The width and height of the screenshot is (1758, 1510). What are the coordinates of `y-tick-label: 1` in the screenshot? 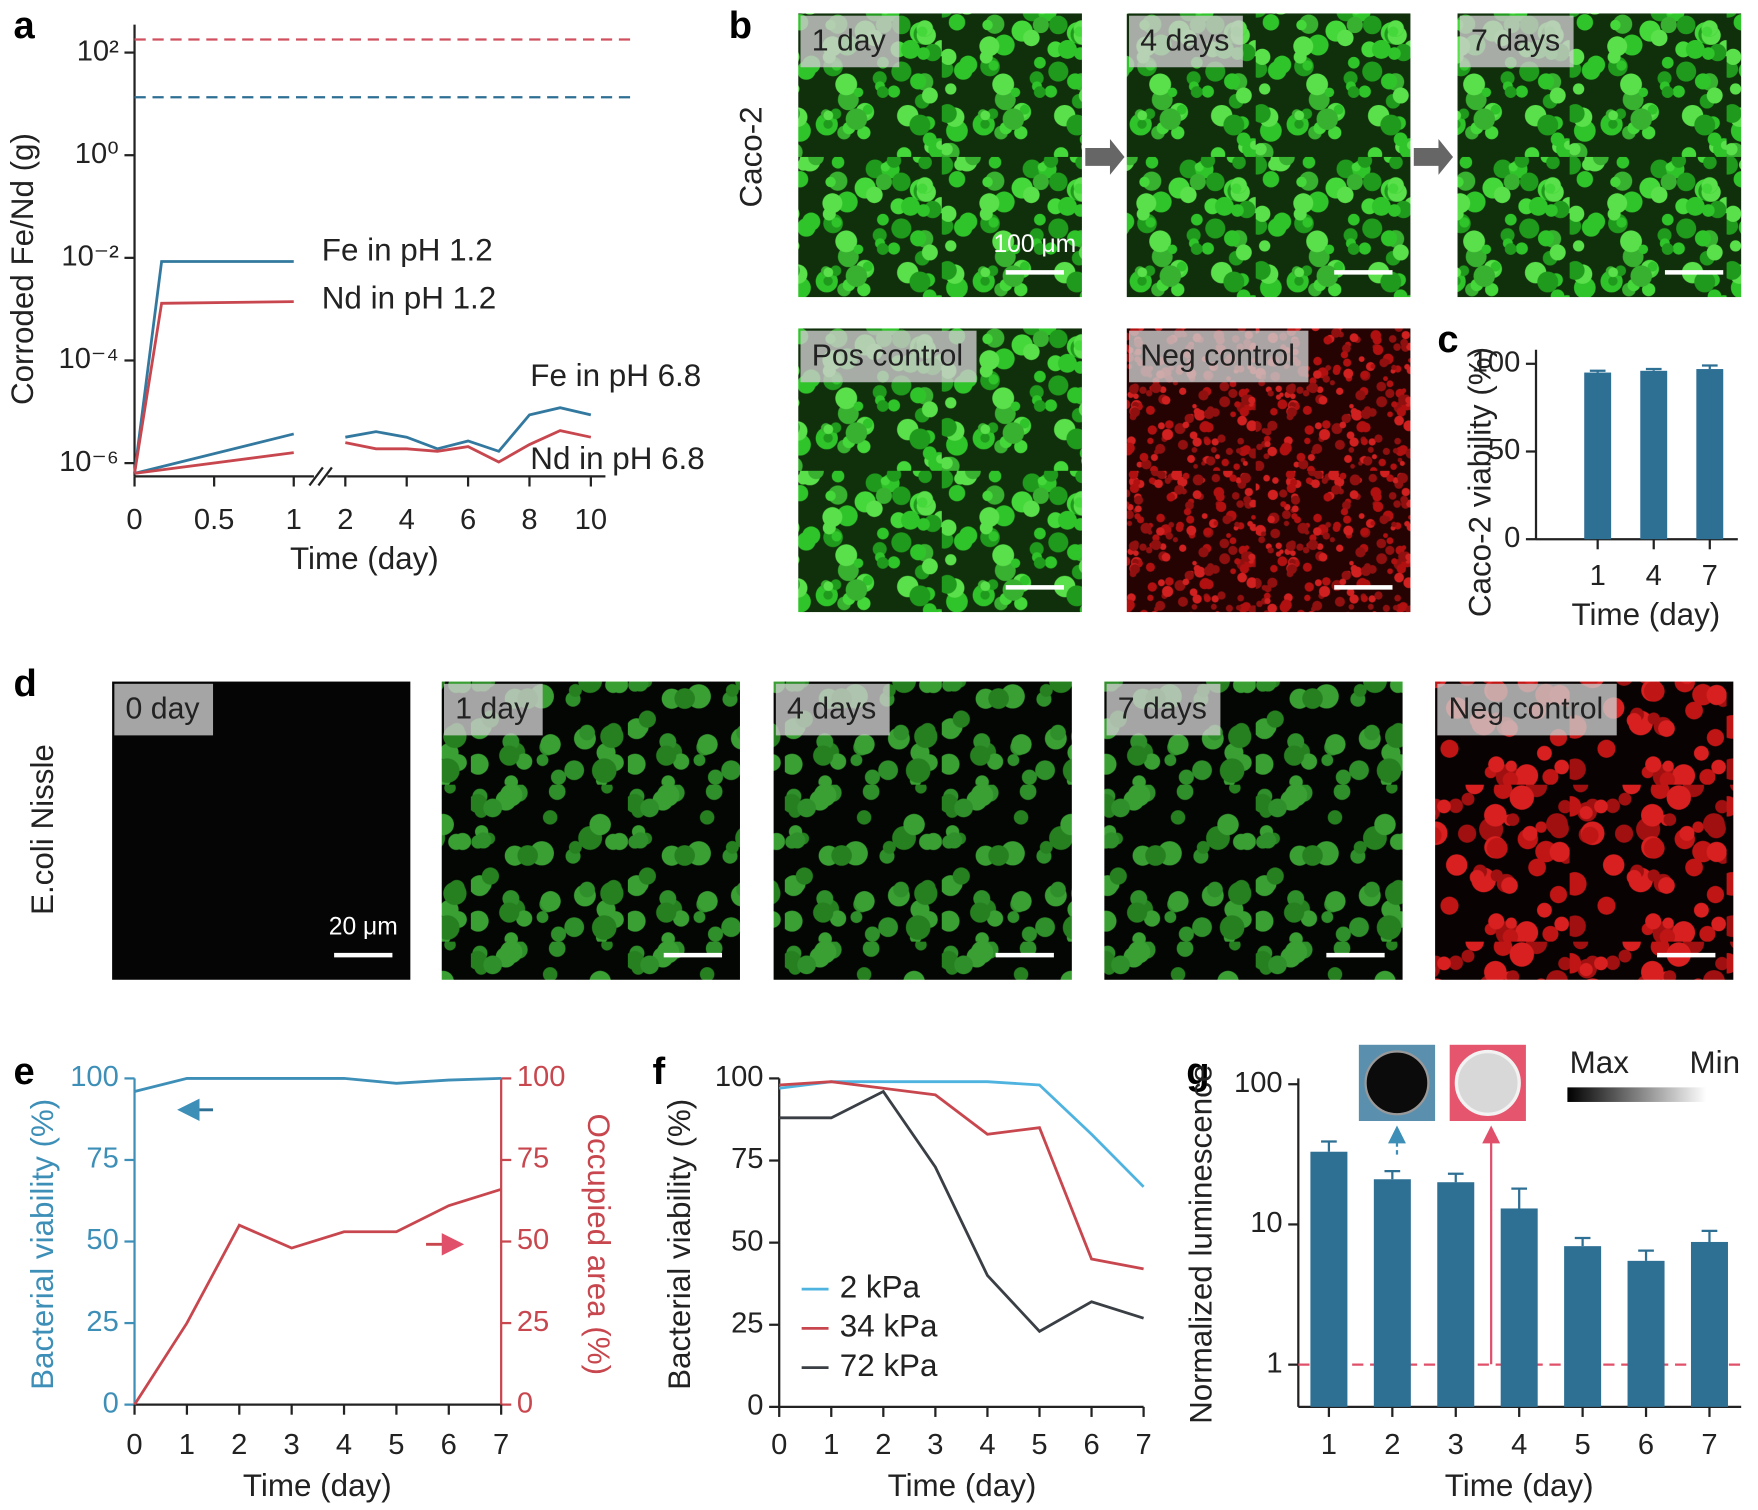 It's located at (1274, 1363).